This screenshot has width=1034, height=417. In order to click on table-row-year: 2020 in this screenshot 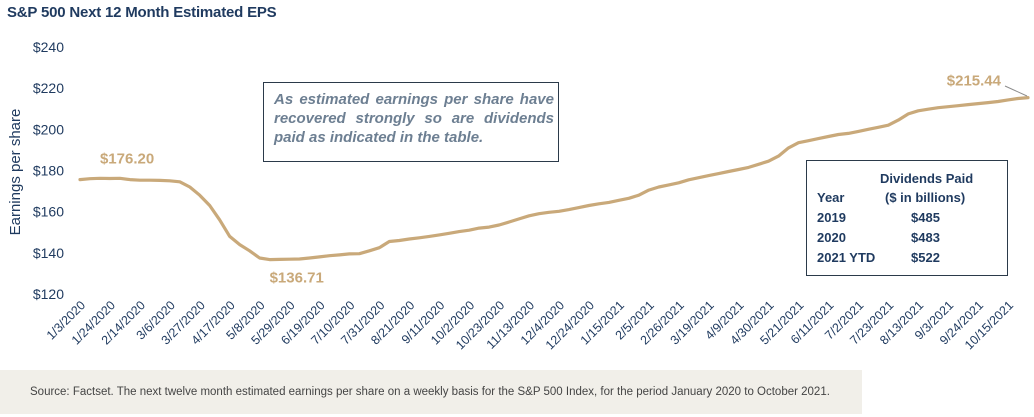, I will do `click(831, 237)`.